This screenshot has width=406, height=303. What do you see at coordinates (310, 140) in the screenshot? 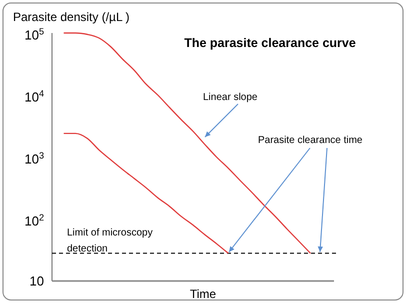
I see `annotation: Parasite clearance time` at bounding box center [310, 140].